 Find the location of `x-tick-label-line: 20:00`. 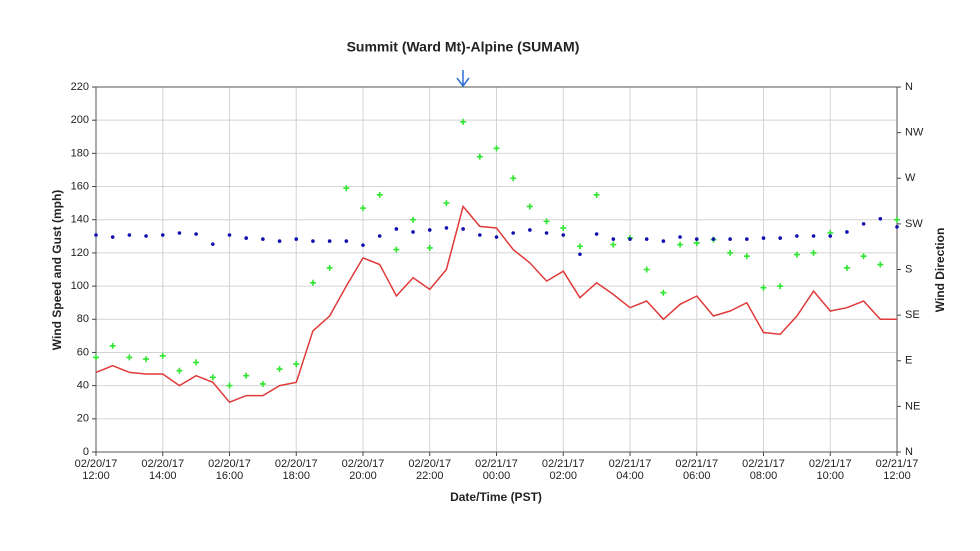

x-tick-label-line: 20:00 is located at coordinates (363, 476).